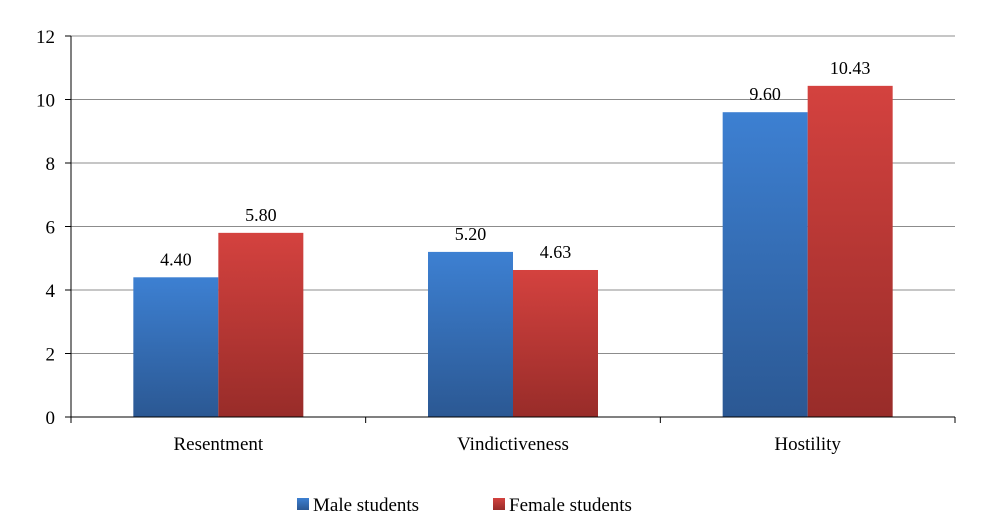 Image resolution: width=991 pixels, height=530 pixels. Describe the element at coordinates (51, 291) in the screenshot. I see `y-tick-label: 4` at that location.